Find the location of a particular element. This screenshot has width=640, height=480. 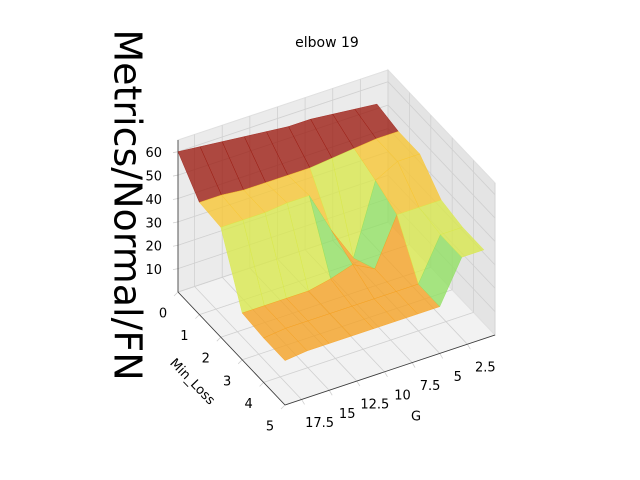

y-axis-label: G is located at coordinates (416, 417).